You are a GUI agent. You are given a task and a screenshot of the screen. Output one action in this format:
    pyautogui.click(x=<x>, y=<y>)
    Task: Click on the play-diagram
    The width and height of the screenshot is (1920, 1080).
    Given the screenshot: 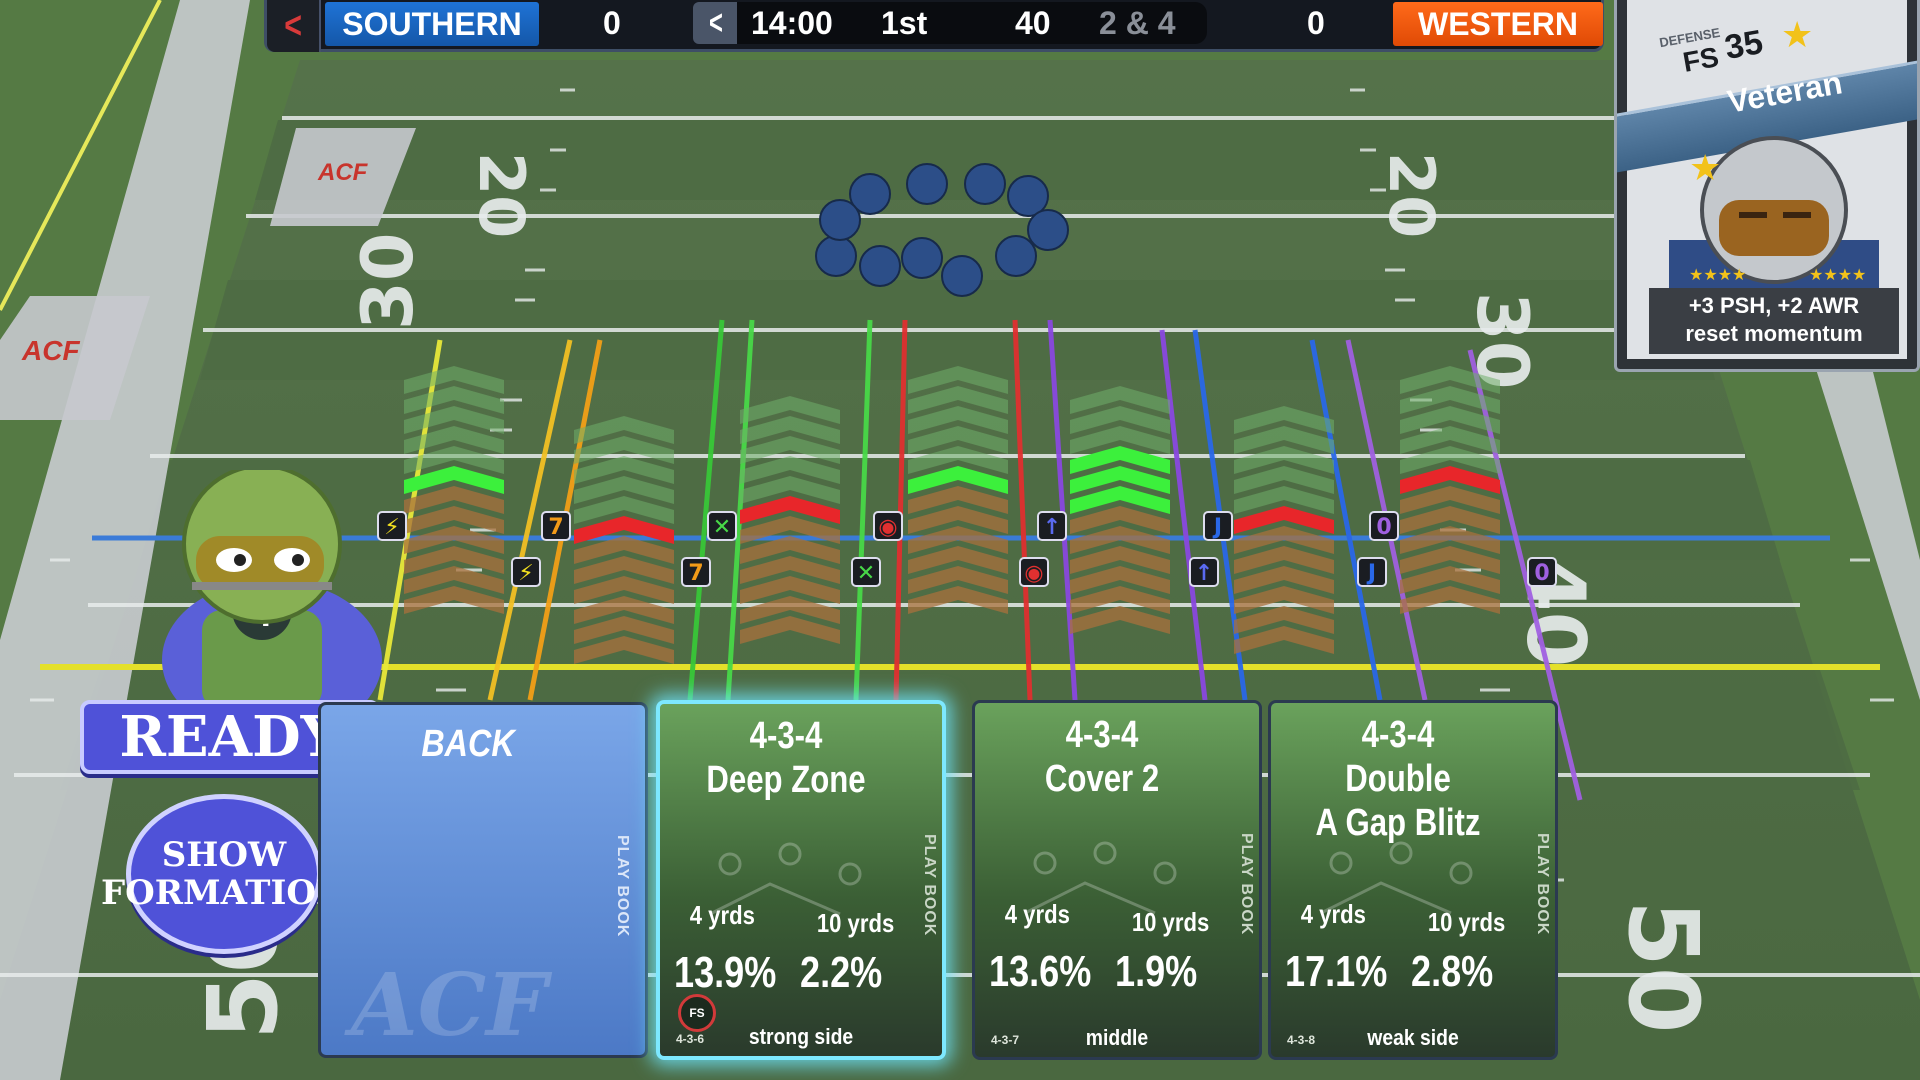 What is the action you would take?
    pyautogui.click(x=1100, y=878)
    